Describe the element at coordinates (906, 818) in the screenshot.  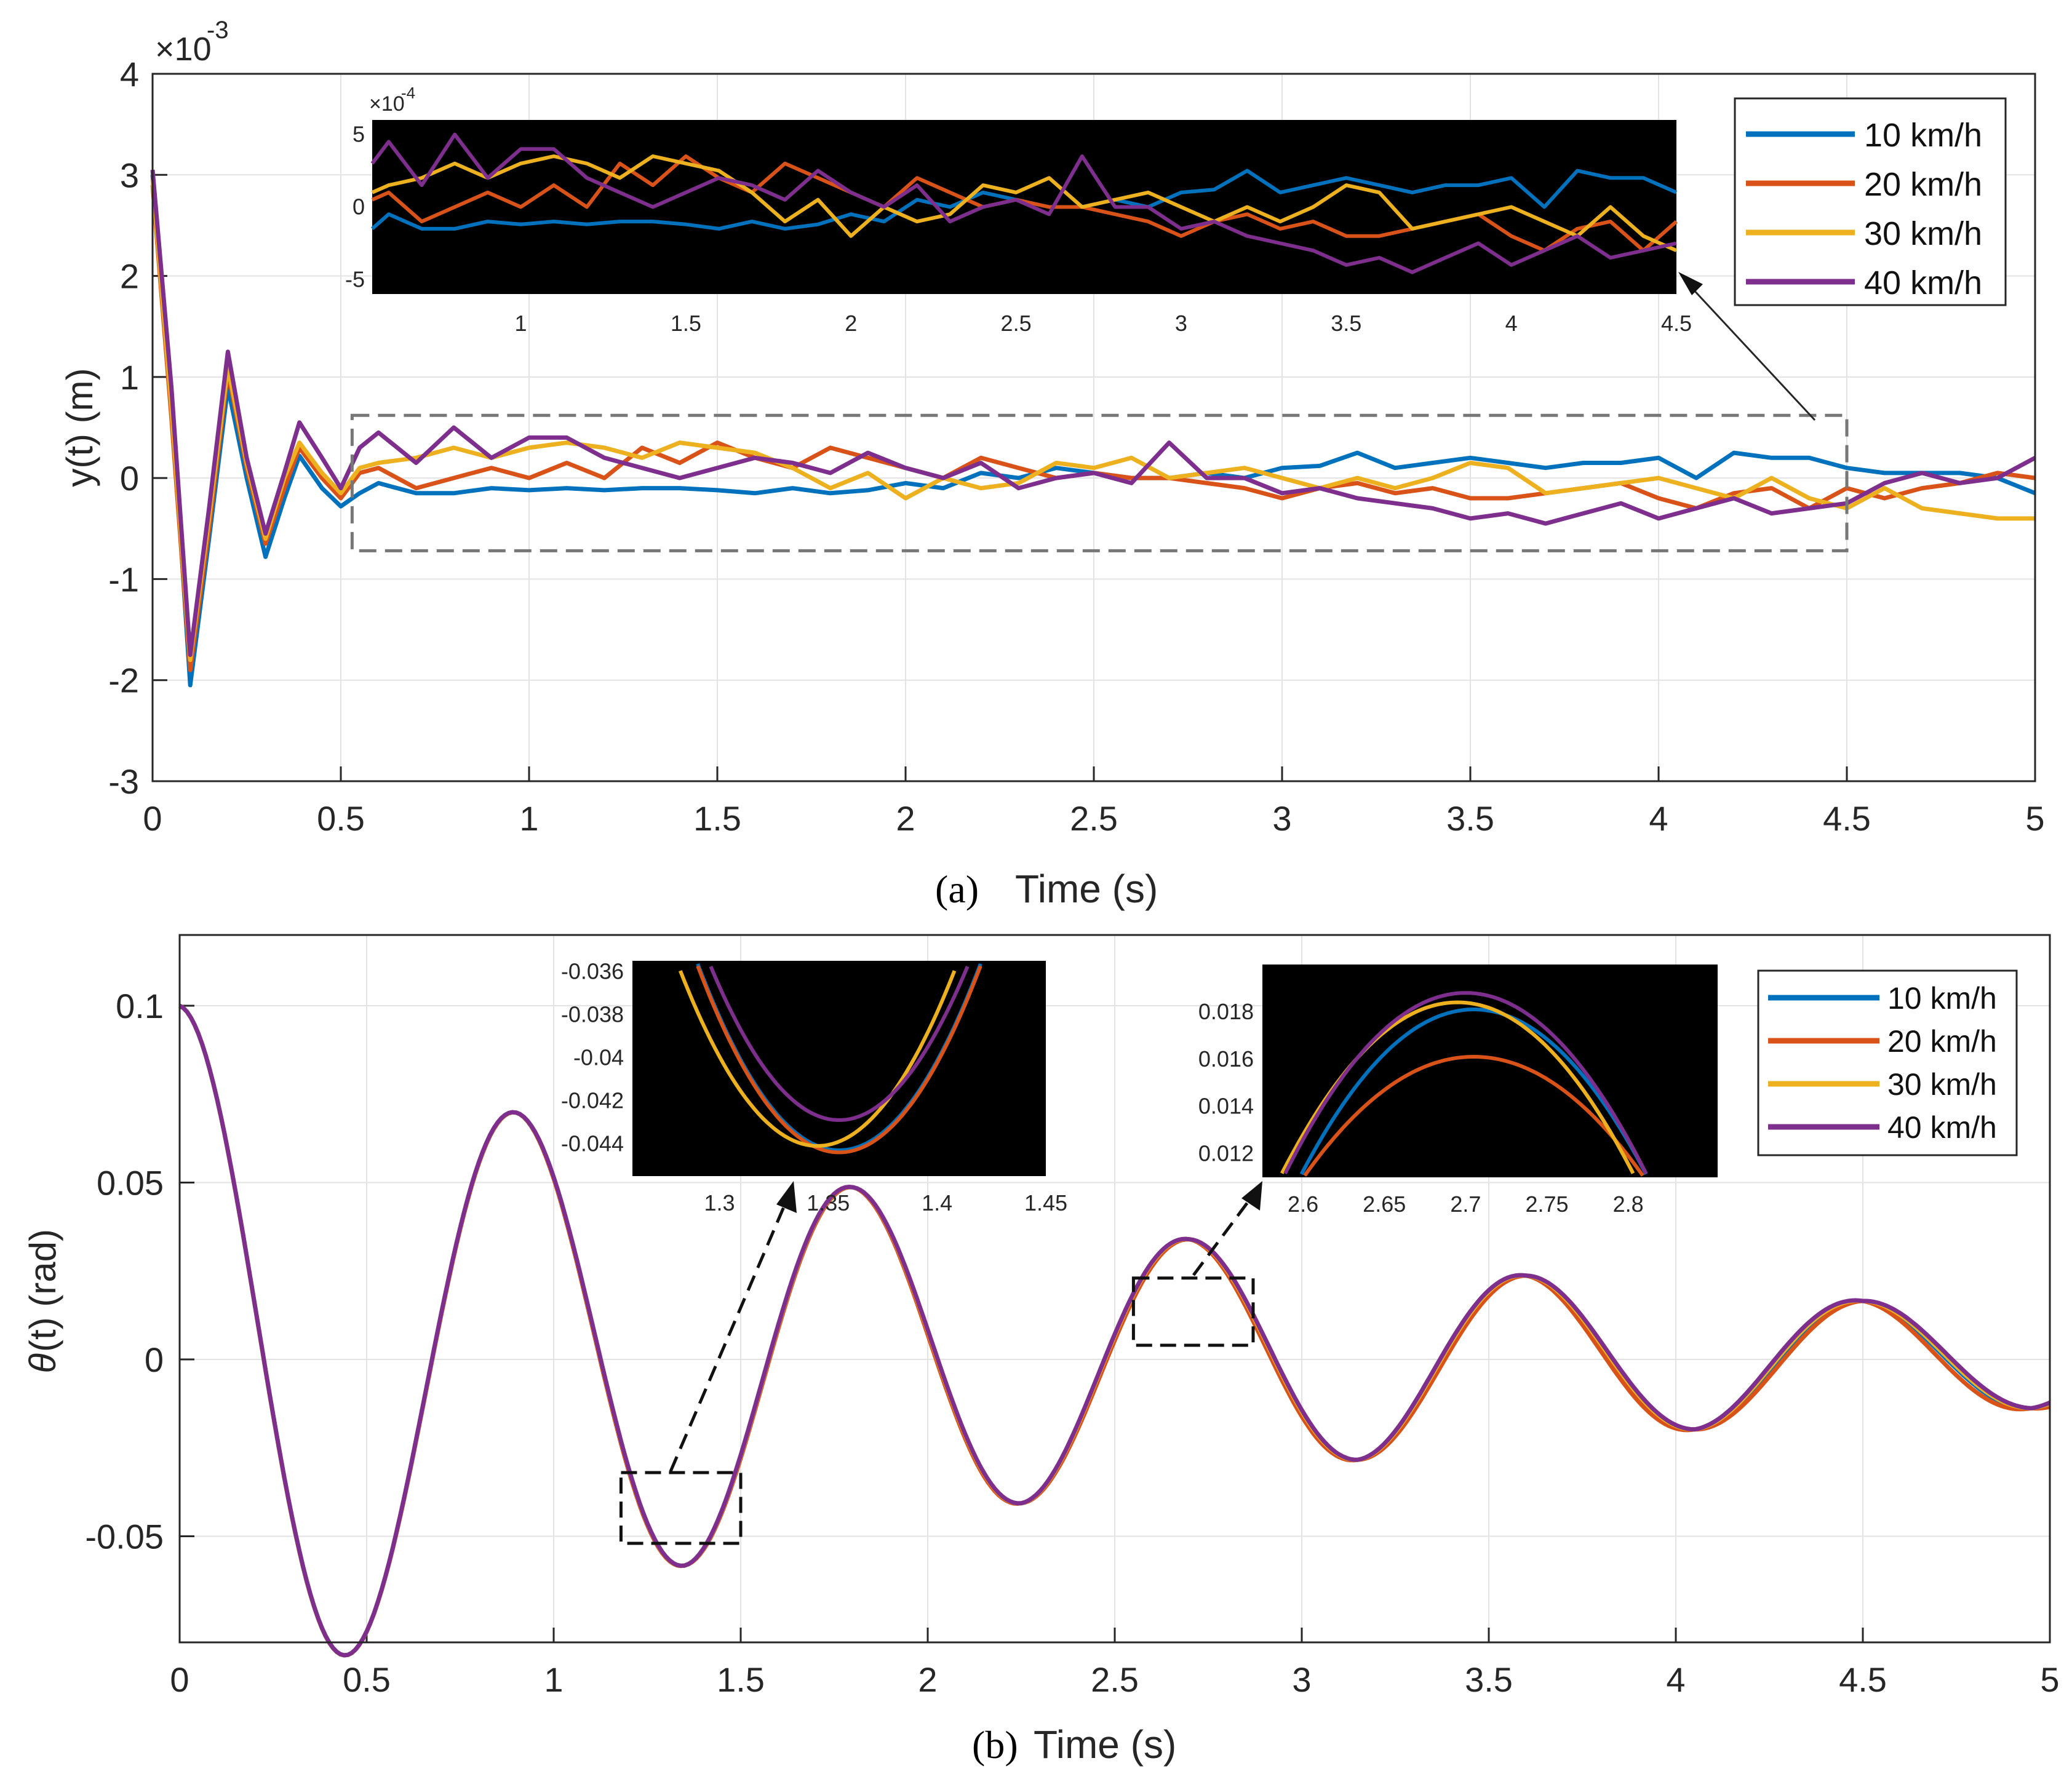
I see `chart-a-xtick-label-4: 2` at that location.